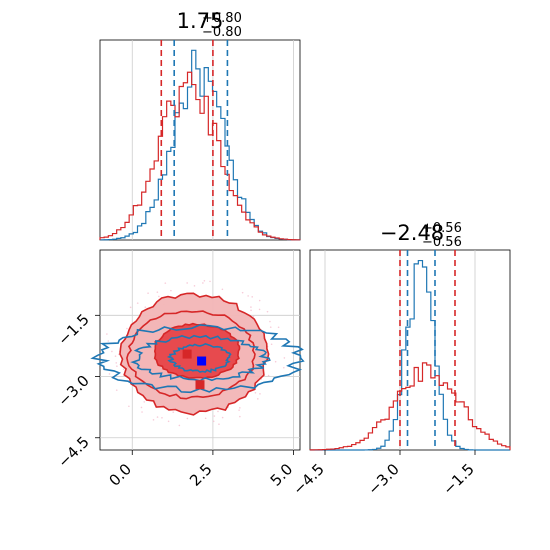 This screenshot has height=550, width=550. I want to click on hist-y-series, so click(410, 355).